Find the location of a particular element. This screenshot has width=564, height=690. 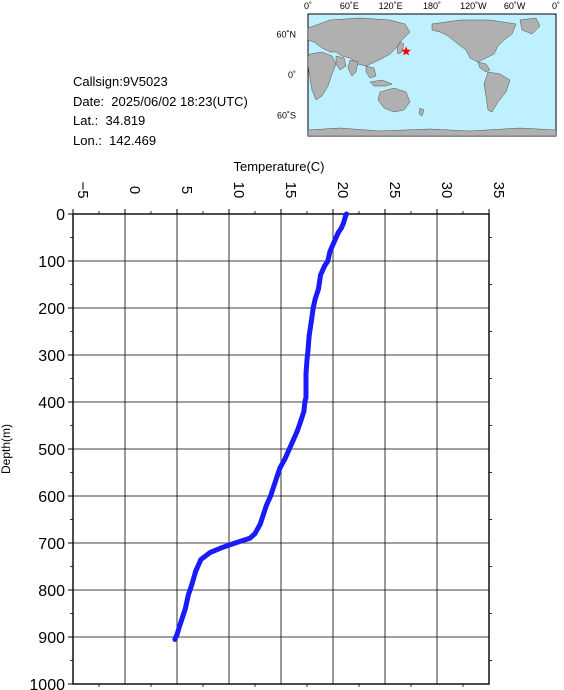

y-tick-label: 500 is located at coordinates (51, 450).